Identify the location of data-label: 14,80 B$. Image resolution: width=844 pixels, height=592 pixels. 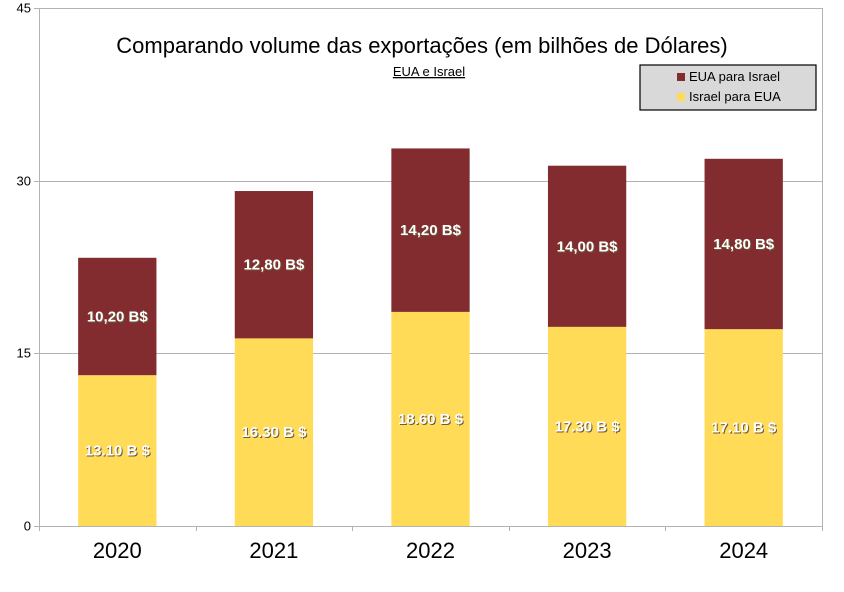
(744, 244).